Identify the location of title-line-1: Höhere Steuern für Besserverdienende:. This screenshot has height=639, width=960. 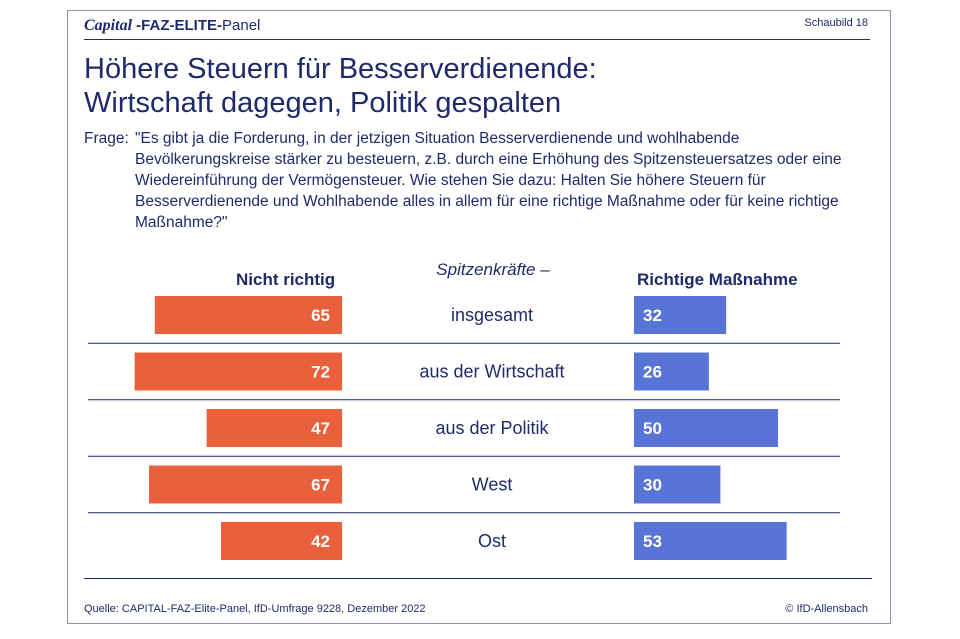
(340, 69).